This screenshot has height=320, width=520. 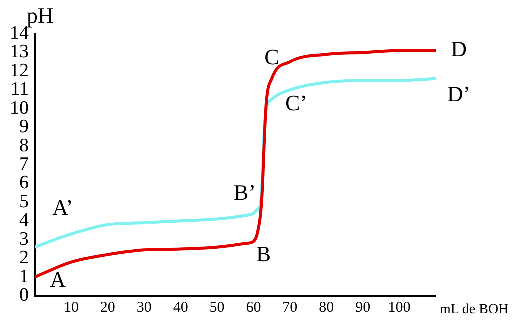 I want to click on x-tick-label: 80, so click(x=326, y=308).